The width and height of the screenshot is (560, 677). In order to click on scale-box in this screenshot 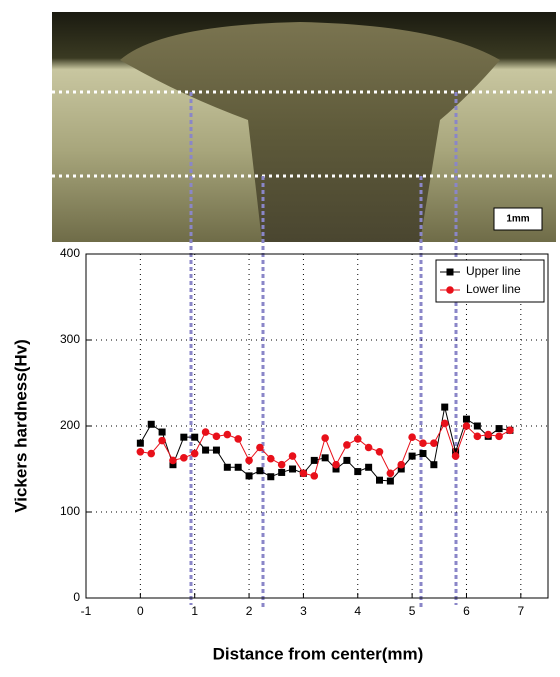, I will do `click(518, 219)`.